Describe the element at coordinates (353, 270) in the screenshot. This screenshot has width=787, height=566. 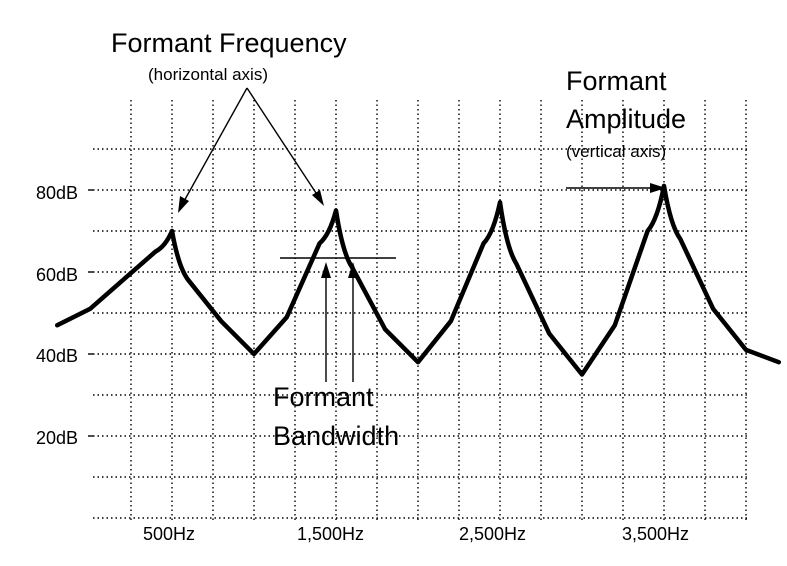
I see `bandwidth-arrowhead-right` at that location.